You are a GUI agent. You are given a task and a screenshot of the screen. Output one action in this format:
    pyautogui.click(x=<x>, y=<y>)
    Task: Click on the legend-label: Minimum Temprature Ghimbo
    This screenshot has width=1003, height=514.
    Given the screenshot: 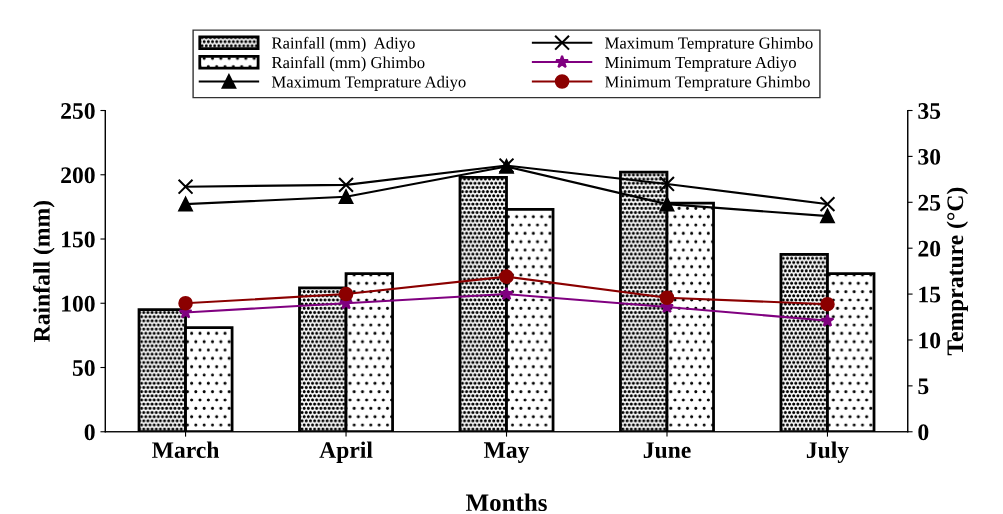 What is the action you would take?
    pyautogui.click(x=707, y=83)
    